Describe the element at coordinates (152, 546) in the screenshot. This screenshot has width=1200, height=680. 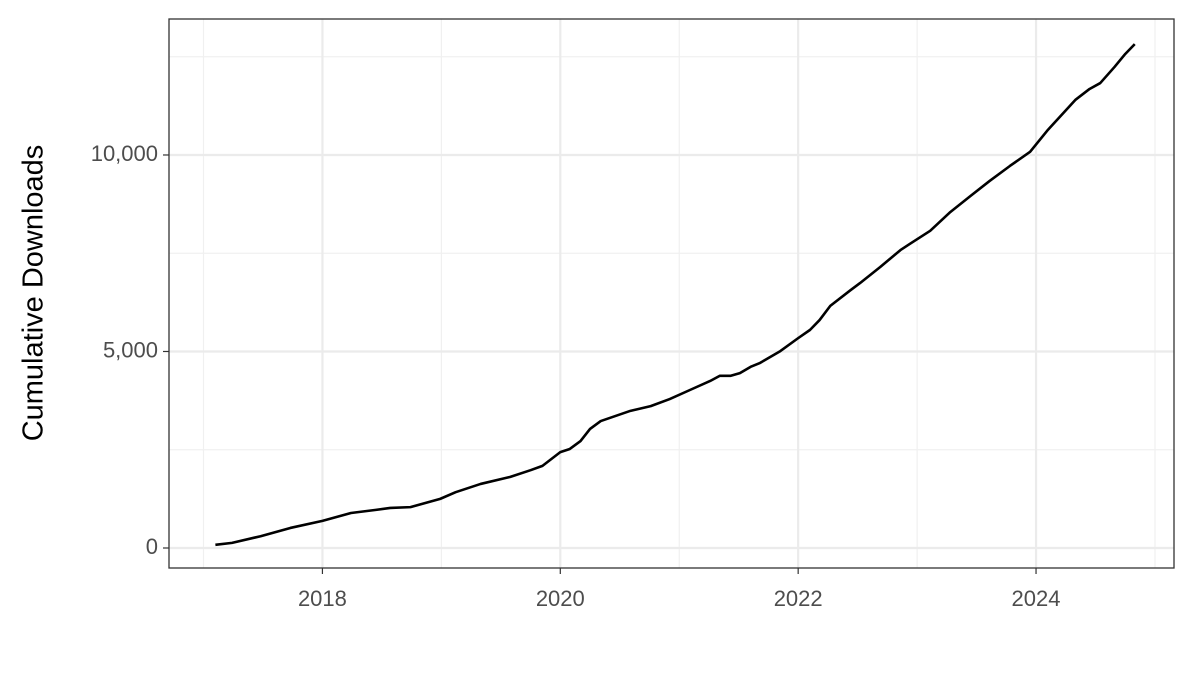
I see `y-tick-label: 0` at that location.